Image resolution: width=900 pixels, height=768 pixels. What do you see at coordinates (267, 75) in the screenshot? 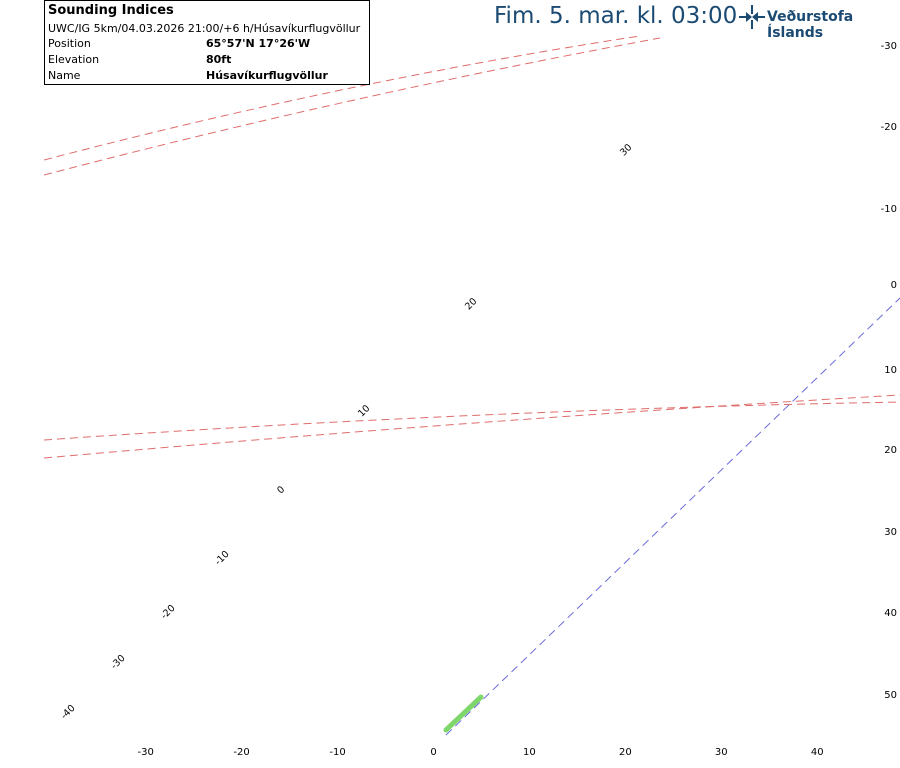
I see `name-value: Húsavíkurflugvöllur` at bounding box center [267, 75].